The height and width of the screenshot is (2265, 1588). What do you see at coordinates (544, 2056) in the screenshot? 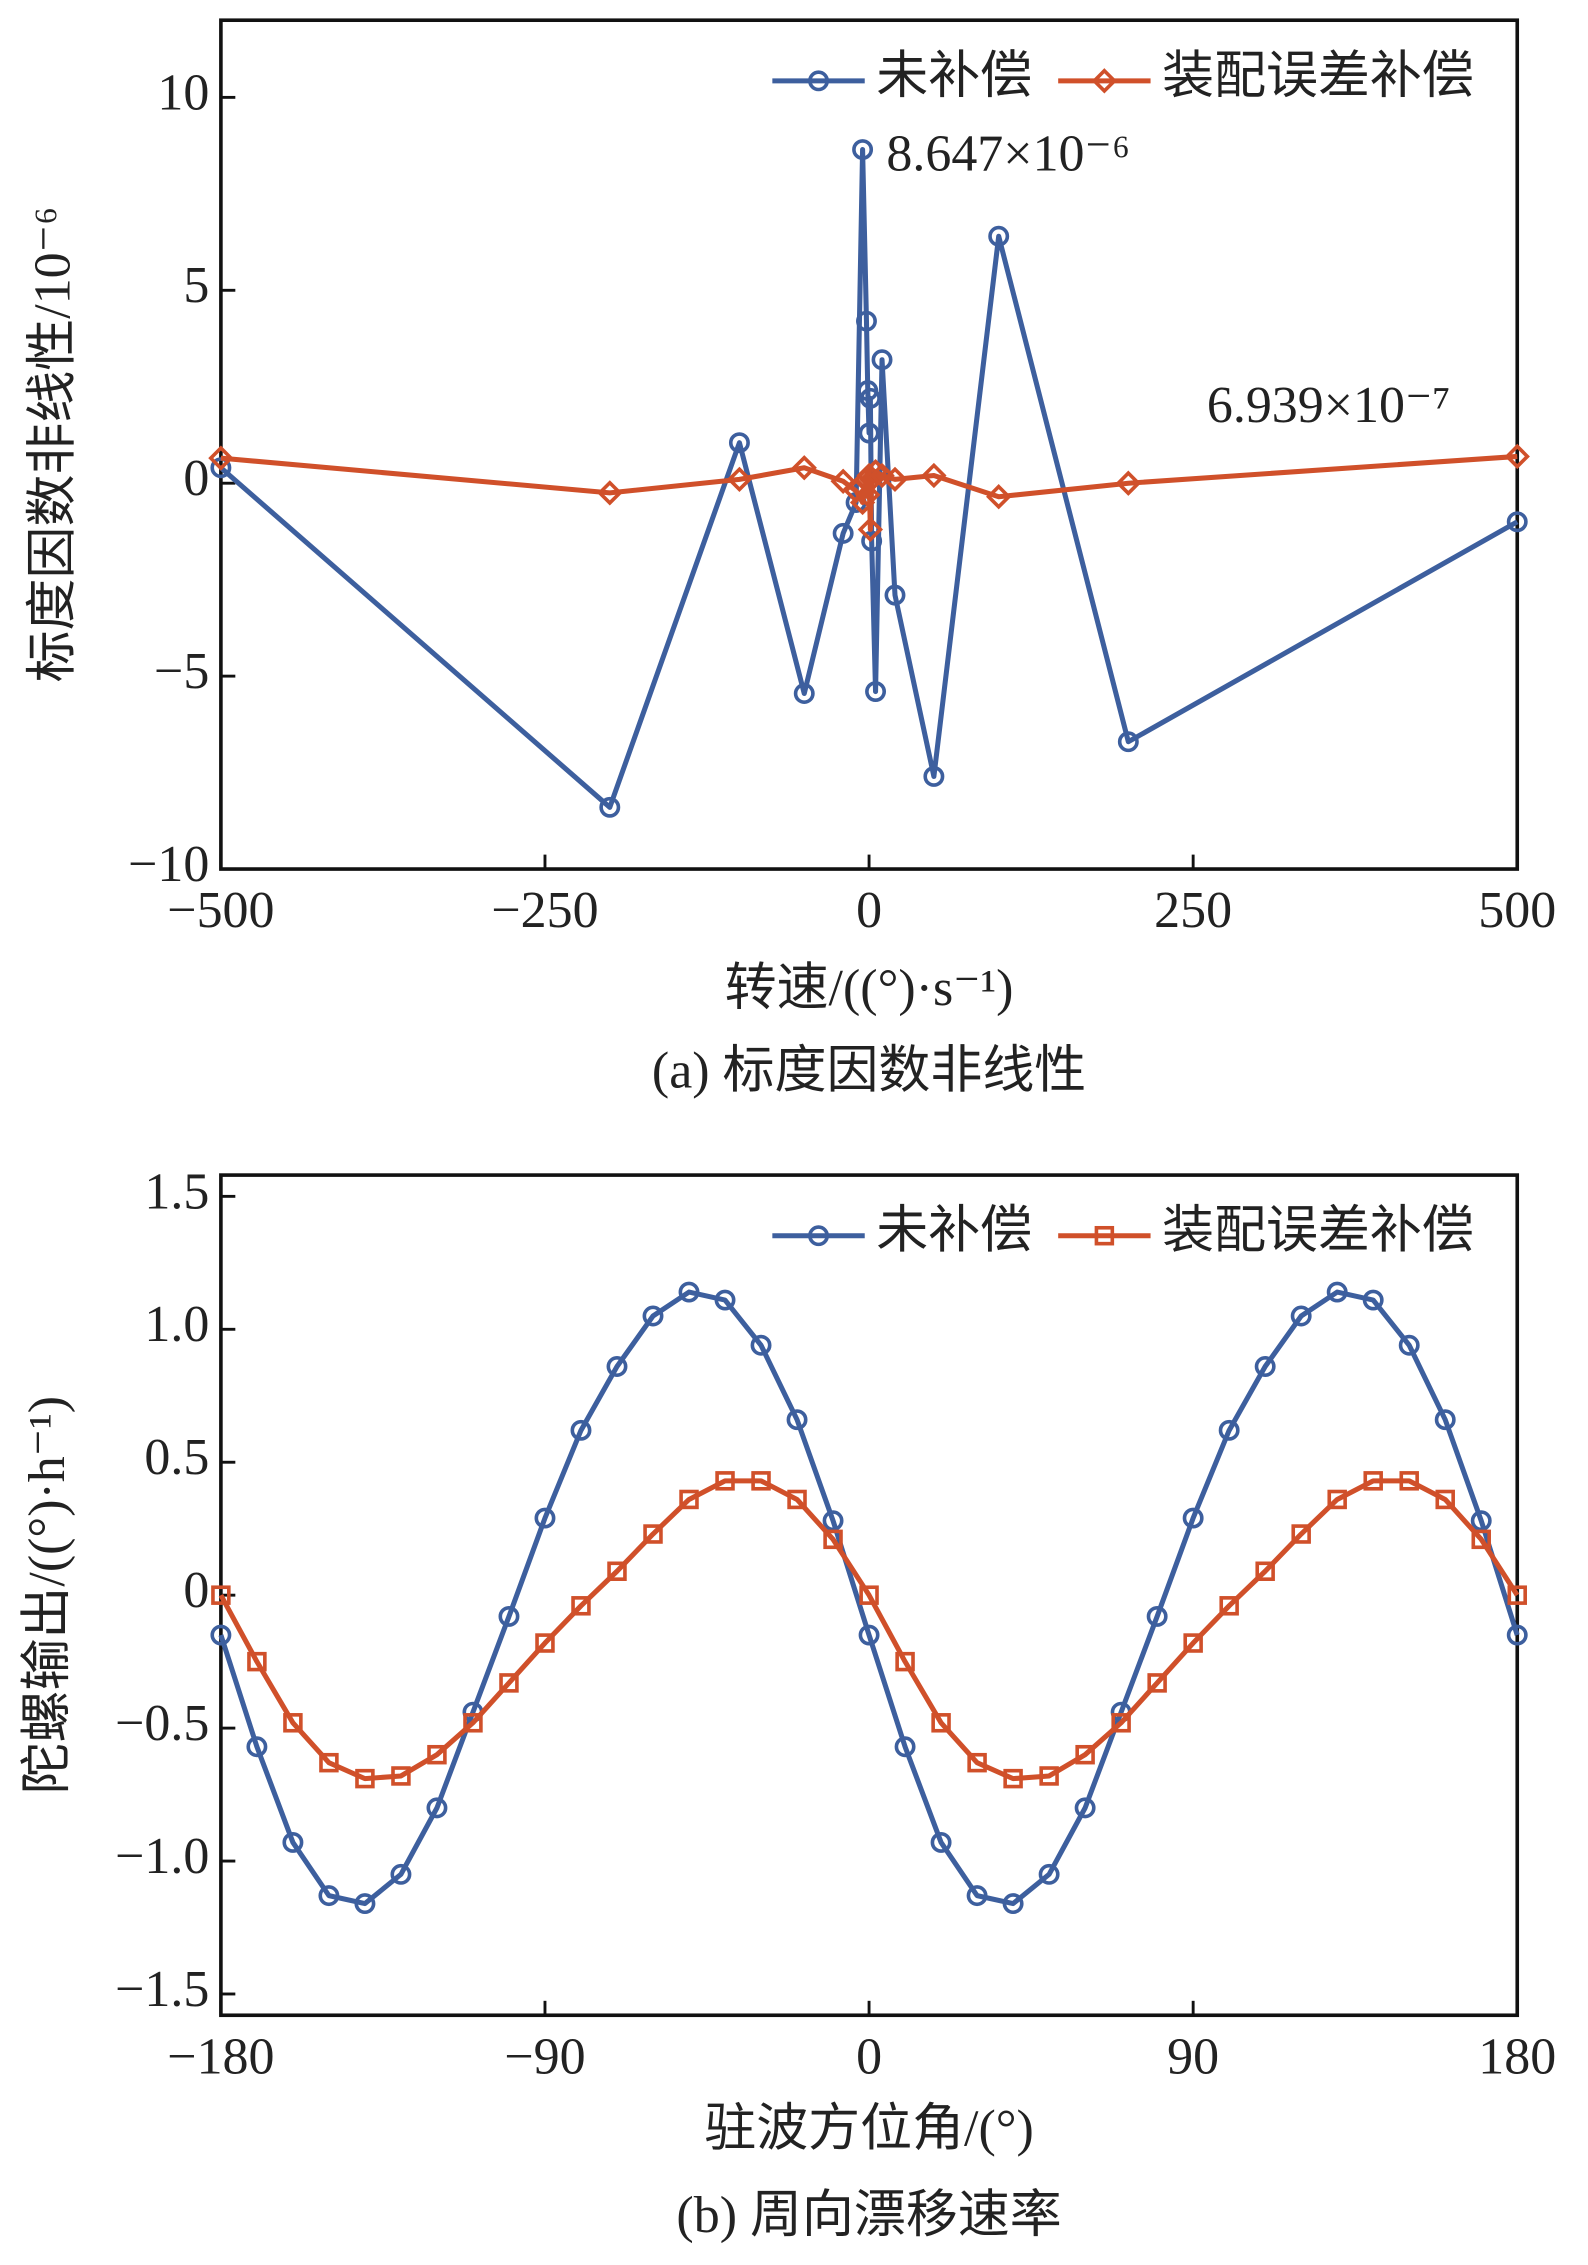
I see `x-tick-label: −90` at bounding box center [544, 2056].